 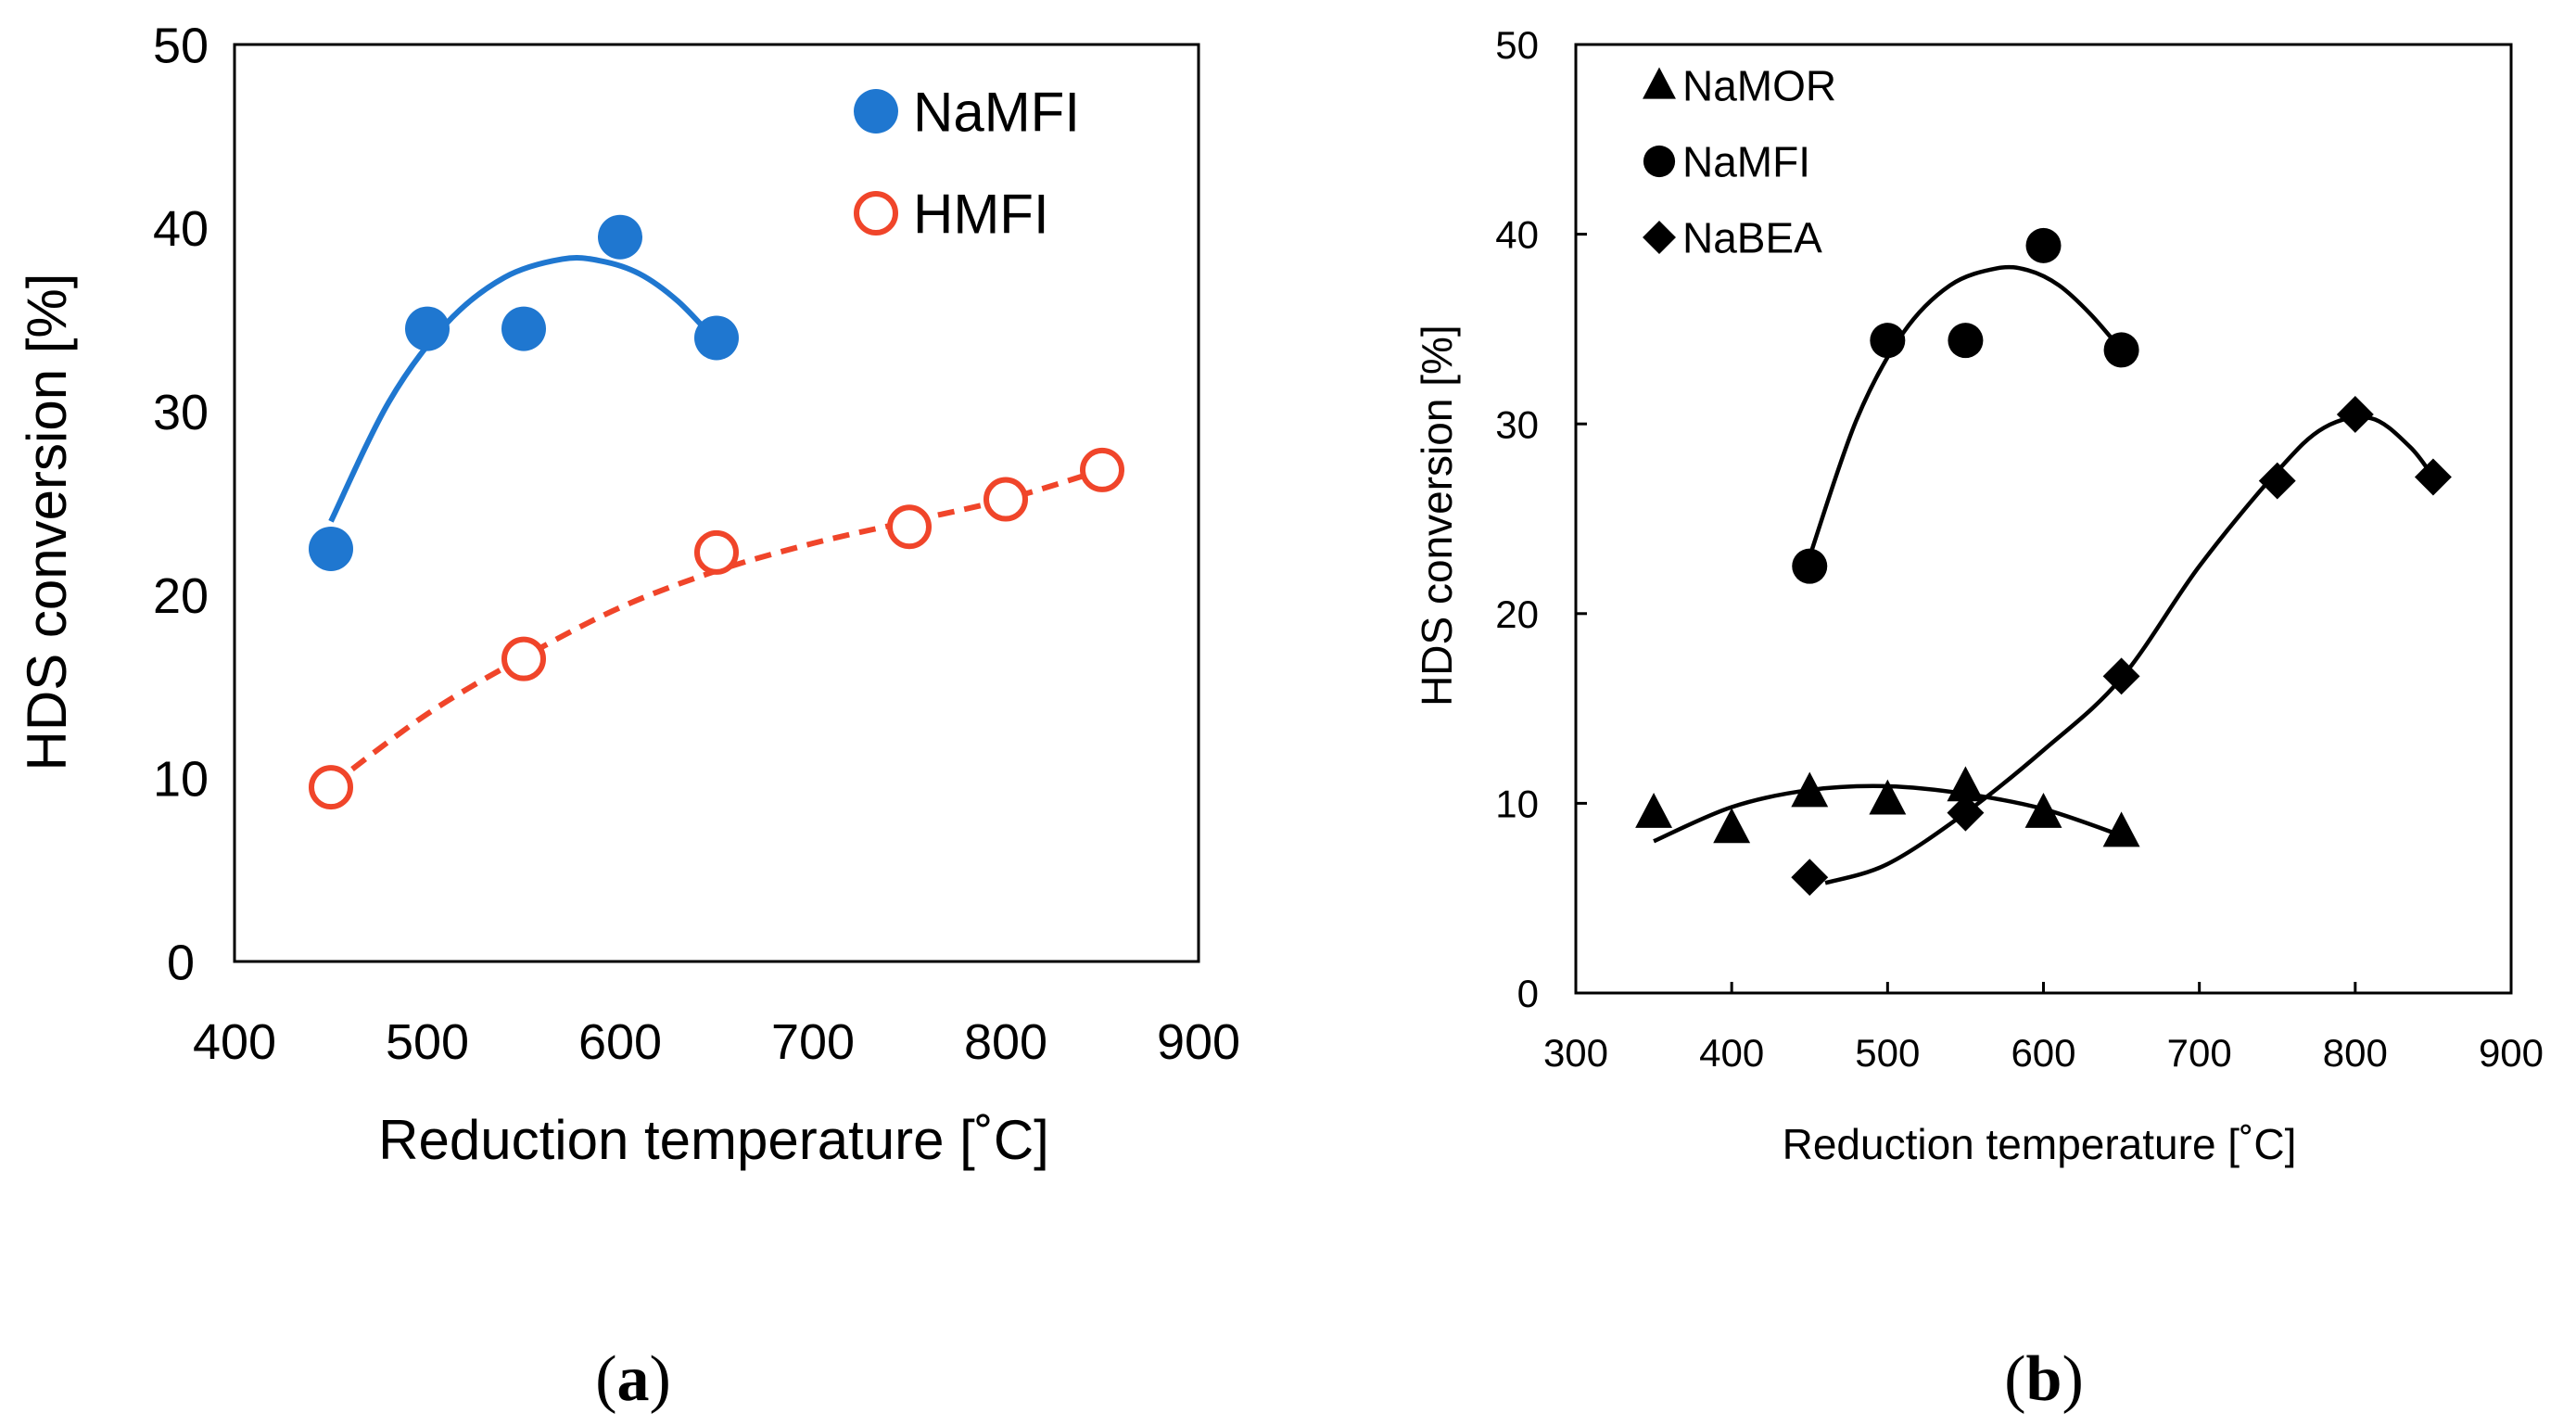 What do you see at coordinates (1659, 83) in the screenshot?
I see `legend-marker-namor` at bounding box center [1659, 83].